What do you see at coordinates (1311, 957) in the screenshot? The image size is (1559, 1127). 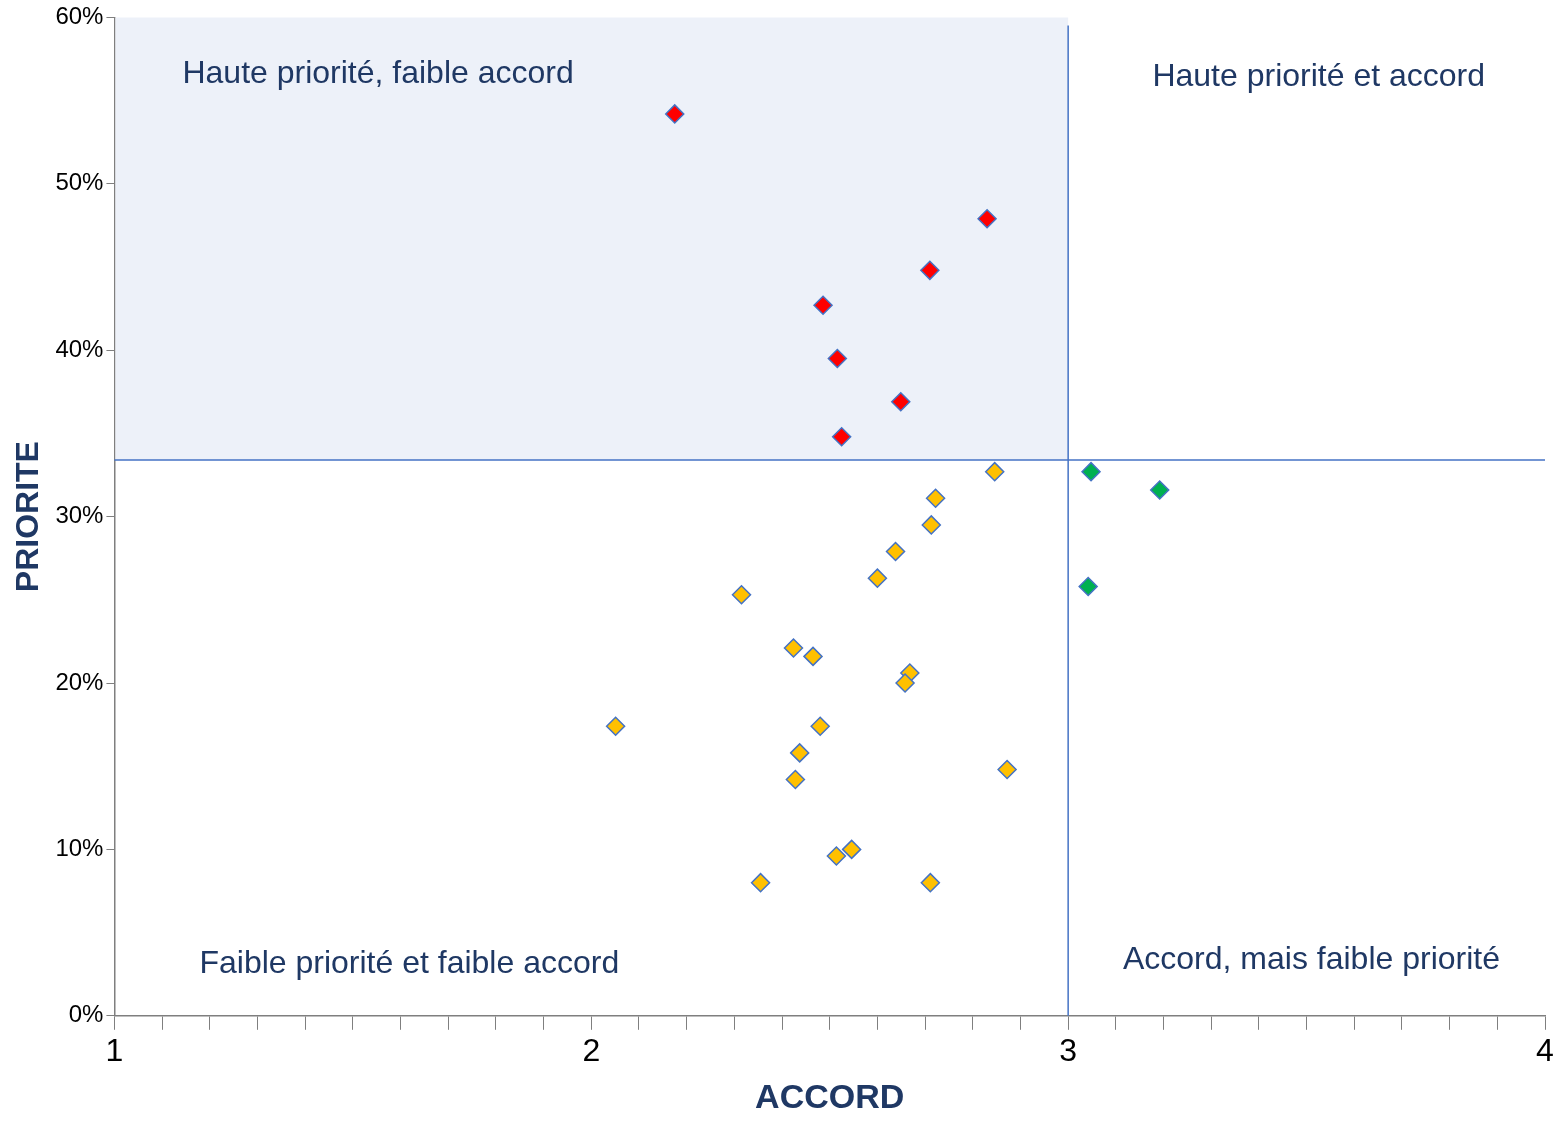 I see `annotation: Accord, mais faible priorité` at bounding box center [1311, 957].